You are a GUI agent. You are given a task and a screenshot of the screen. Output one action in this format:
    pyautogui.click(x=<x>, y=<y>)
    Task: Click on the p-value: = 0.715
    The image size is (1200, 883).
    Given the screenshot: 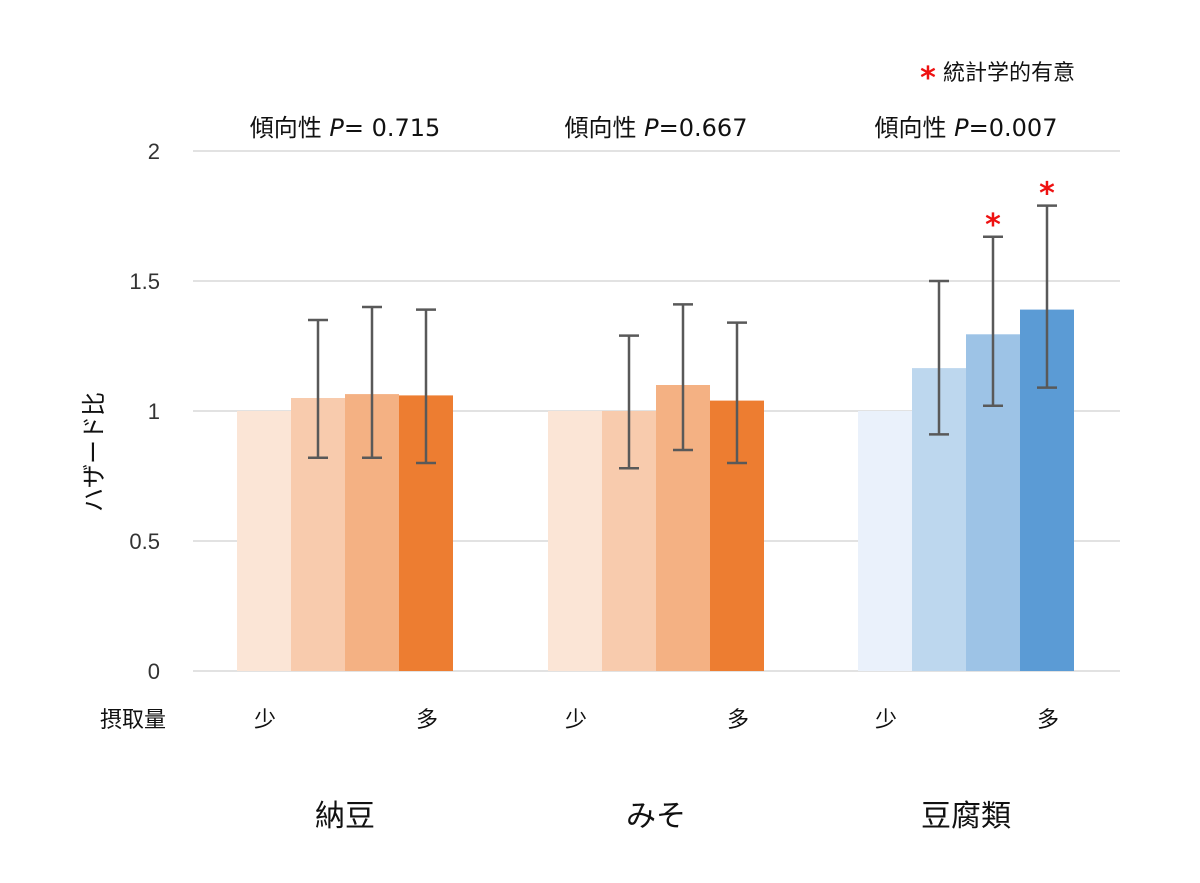 What is the action you would take?
    pyautogui.click(x=392, y=128)
    